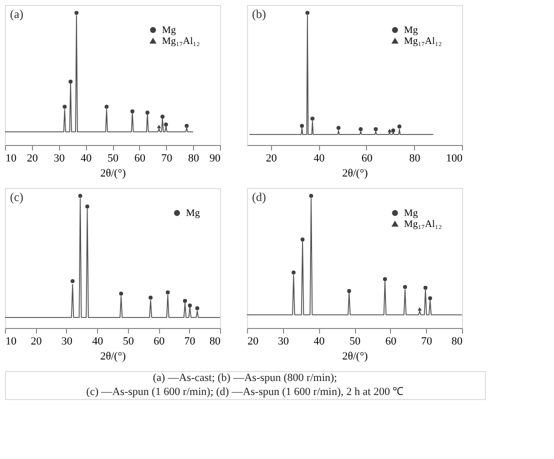 This screenshot has width=554, height=459. What do you see at coordinates (259, 14) in the screenshot?
I see `chart-title: (b)` at bounding box center [259, 14].